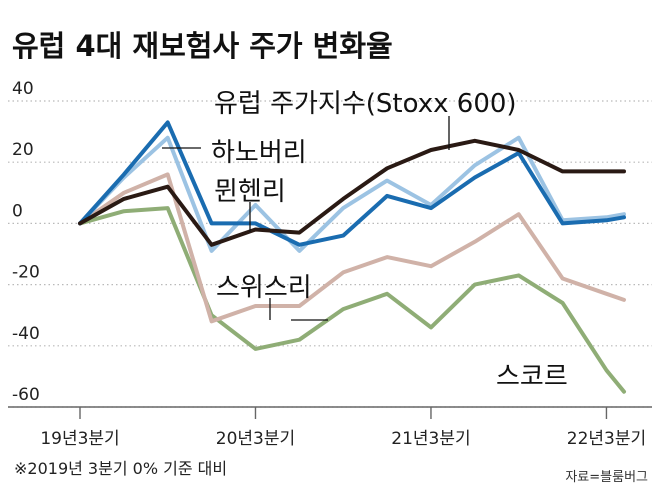 Image resolution: width=658 pixels, height=497 pixels. Describe the element at coordinates (365, 104) in the screenshot. I see `series-label: 유럽 주가지수(Stoxx 600)` at that location.